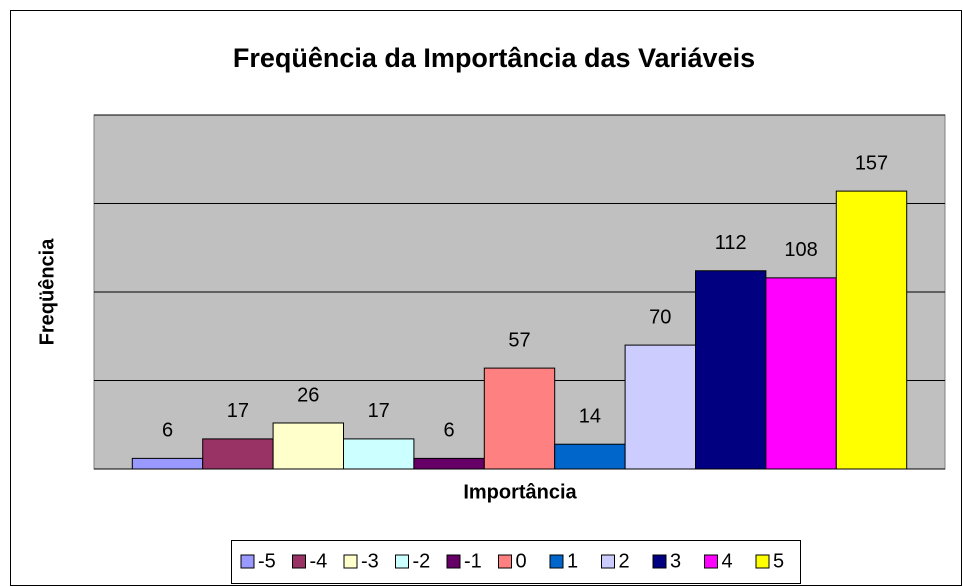  Describe the element at coordinates (494, 58) in the screenshot. I see `chart-title: Freqüência da Importância das Variáveis` at that location.